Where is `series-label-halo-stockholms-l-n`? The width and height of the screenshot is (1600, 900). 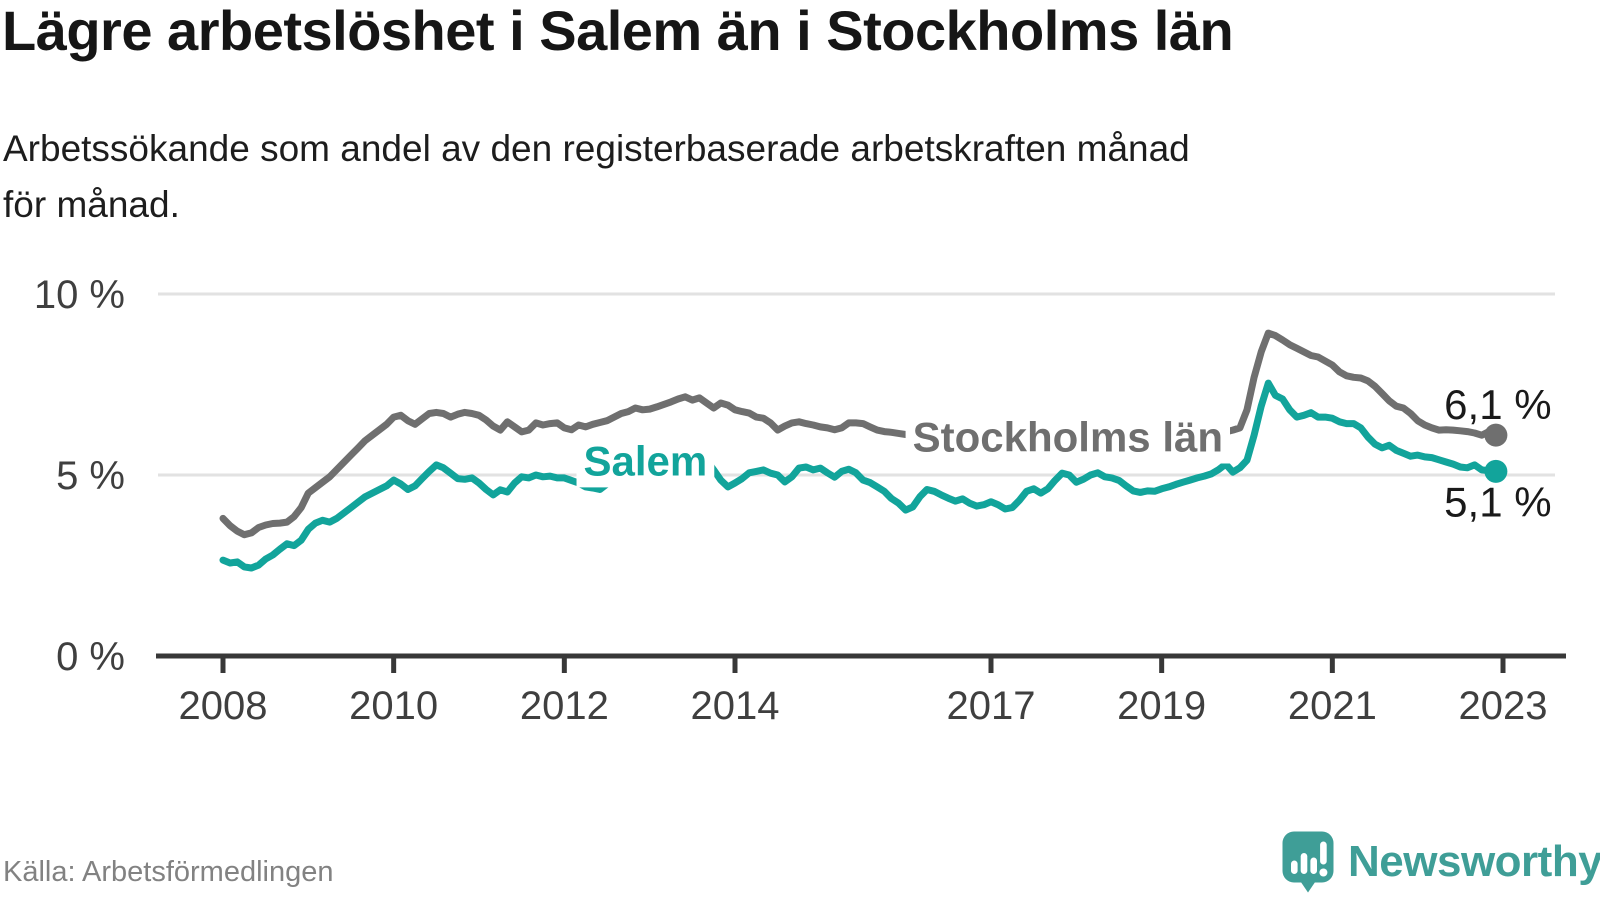
series-label-halo-stockholms-l-n is located at coordinates (1068, 437).